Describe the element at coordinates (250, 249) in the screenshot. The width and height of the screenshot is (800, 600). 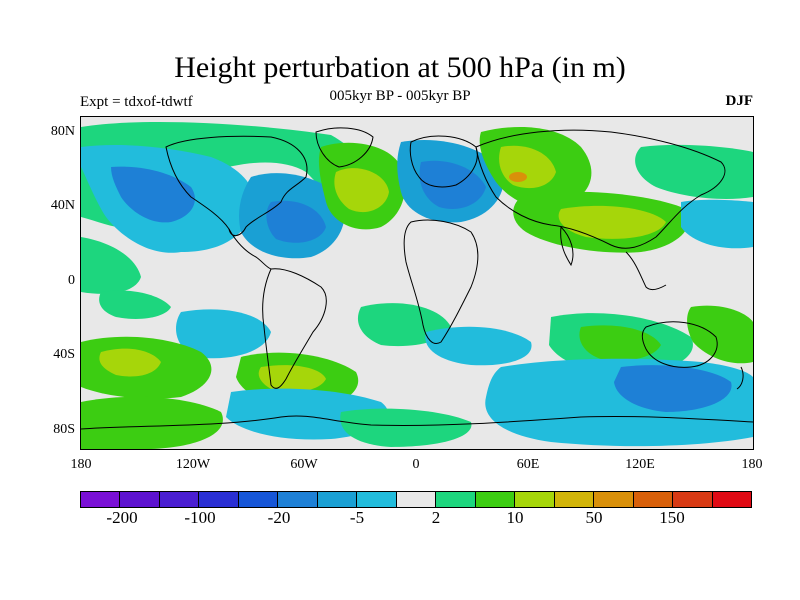
I see `coast-central-america` at that location.